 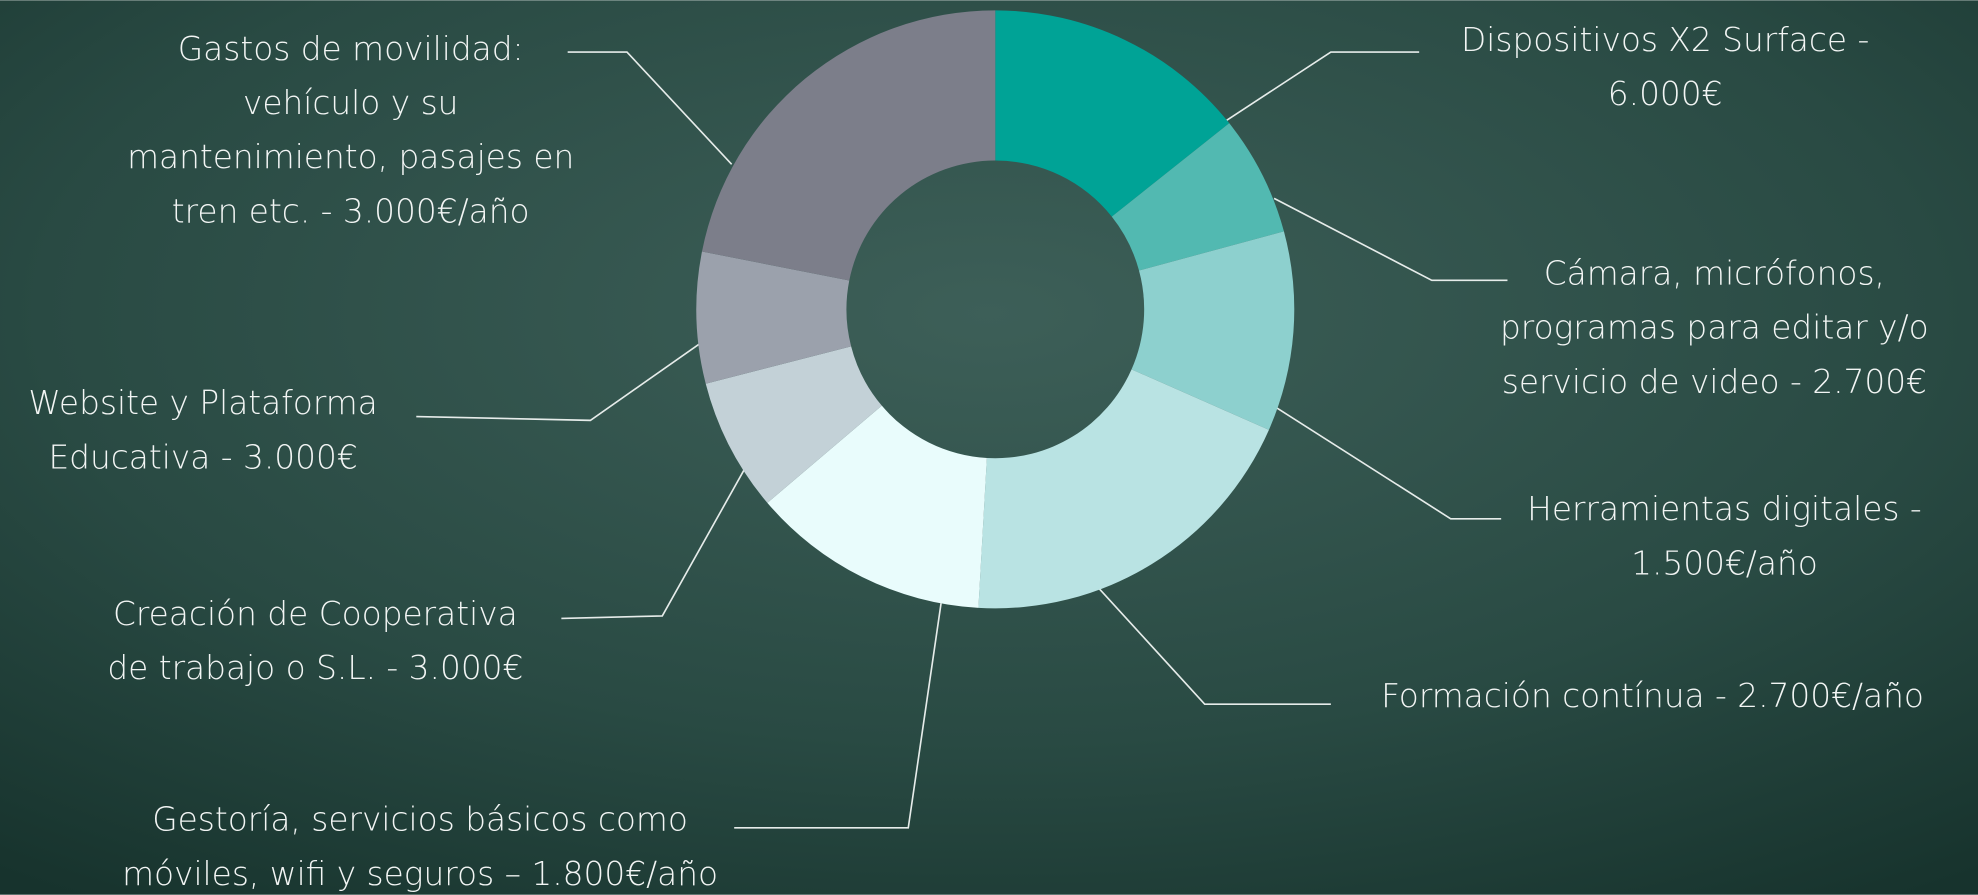 I want to click on segment-label: Educativa - 3.000€, so click(x=202, y=457).